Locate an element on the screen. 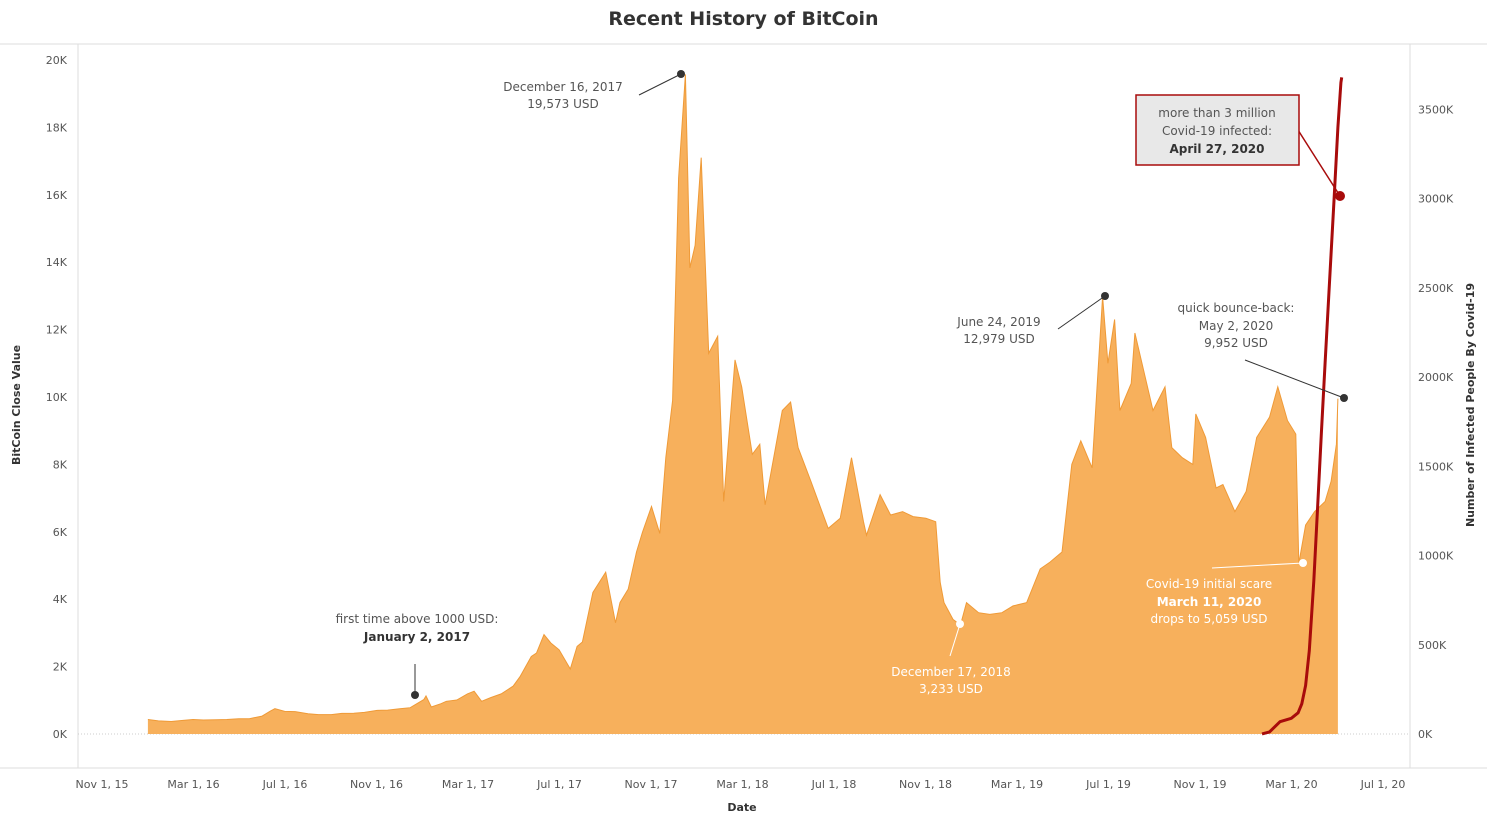  annotation-peak-2019: June 24, 2019 12,979 USD is located at coordinates (1032, 319).